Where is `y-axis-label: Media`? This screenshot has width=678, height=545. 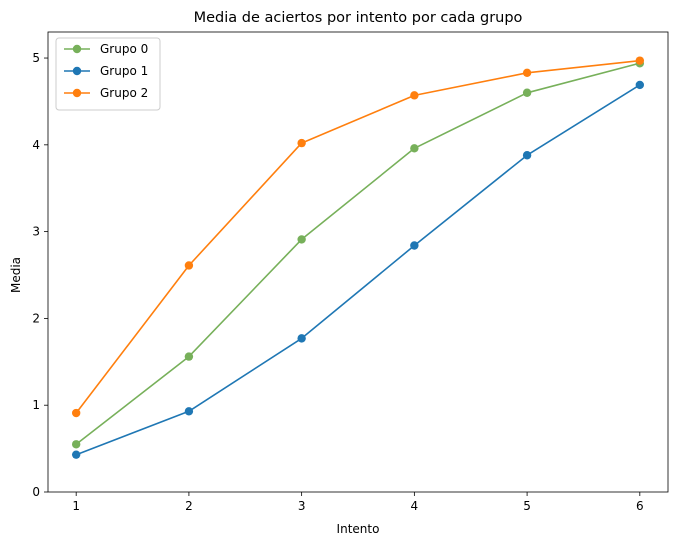 y-axis-label: Media is located at coordinates (16, 275).